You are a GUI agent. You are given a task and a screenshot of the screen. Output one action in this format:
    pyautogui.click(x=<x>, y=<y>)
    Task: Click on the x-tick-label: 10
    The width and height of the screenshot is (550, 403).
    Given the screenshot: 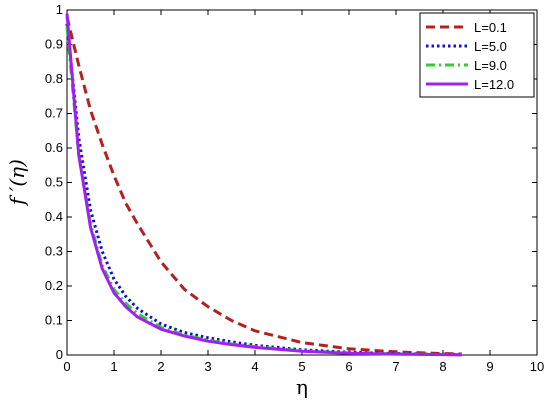 What is the action you would take?
    pyautogui.click(x=537, y=366)
    